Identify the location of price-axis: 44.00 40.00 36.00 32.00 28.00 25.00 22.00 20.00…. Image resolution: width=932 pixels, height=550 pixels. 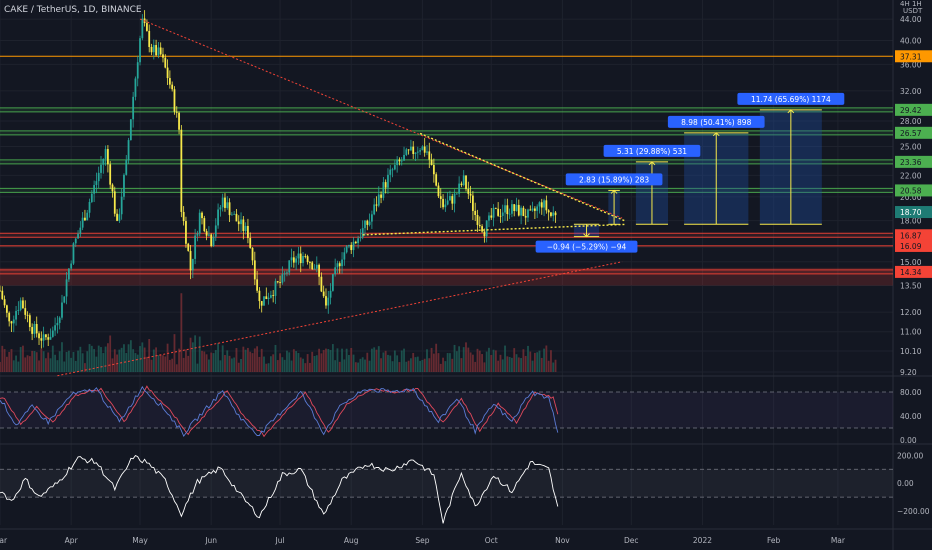
(913, 265).